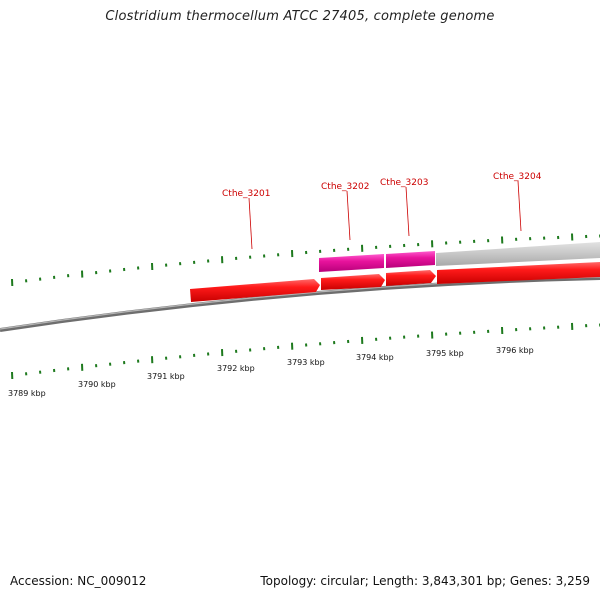 This screenshot has height=600, width=600. Describe the element at coordinates (517, 177) in the screenshot. I see `gene-label-cthe-3204: Cthe_3204` at that location.